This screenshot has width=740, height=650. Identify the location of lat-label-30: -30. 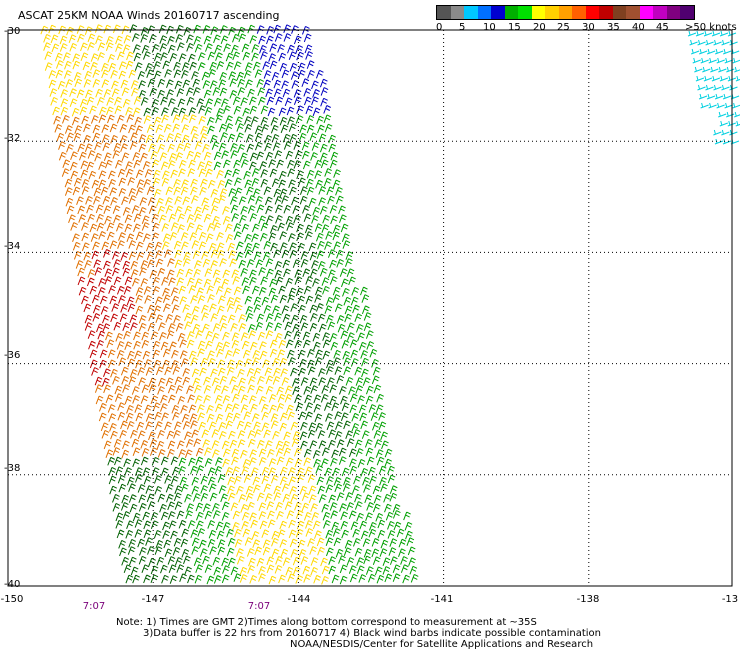
(12, 31).